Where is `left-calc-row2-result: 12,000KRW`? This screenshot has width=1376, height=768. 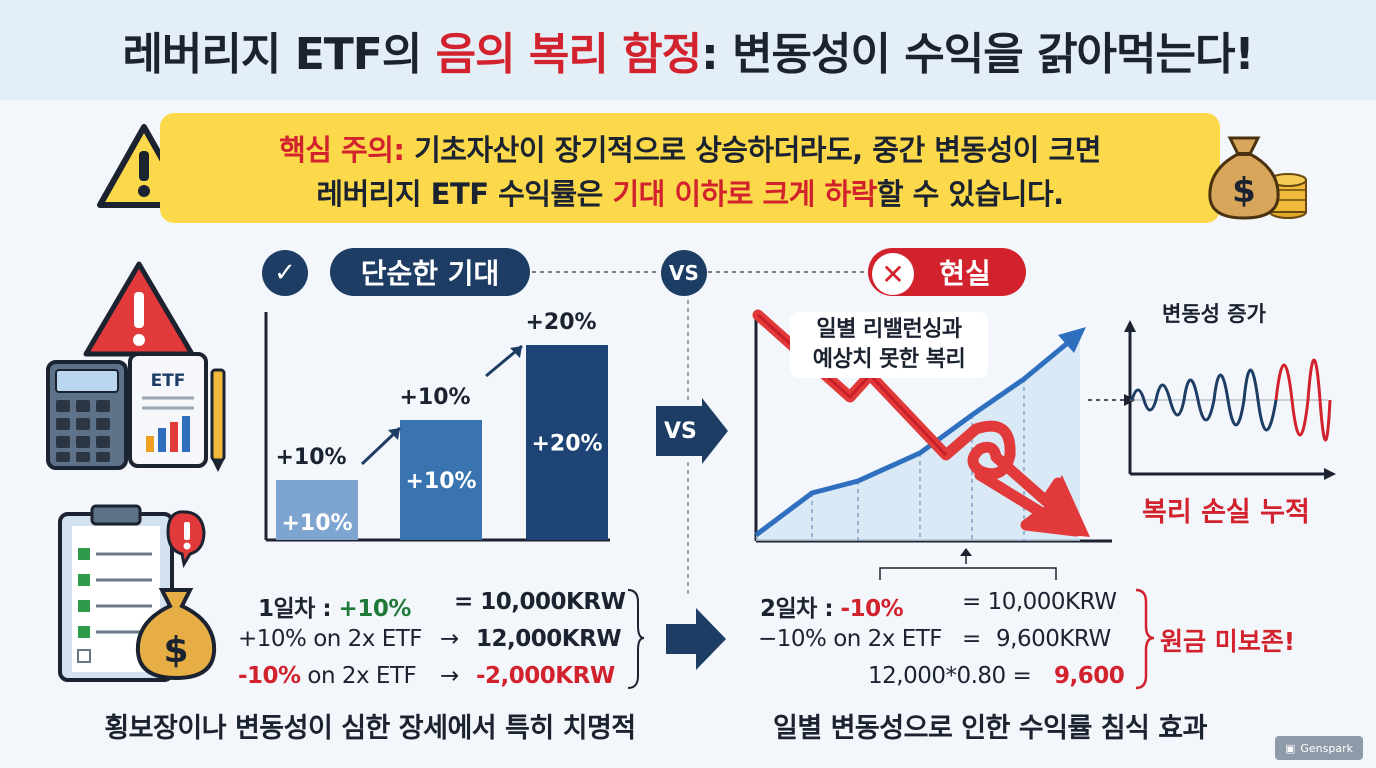
left-calc-row2-result: 12,000KRW is located at coordinates (549, 639).